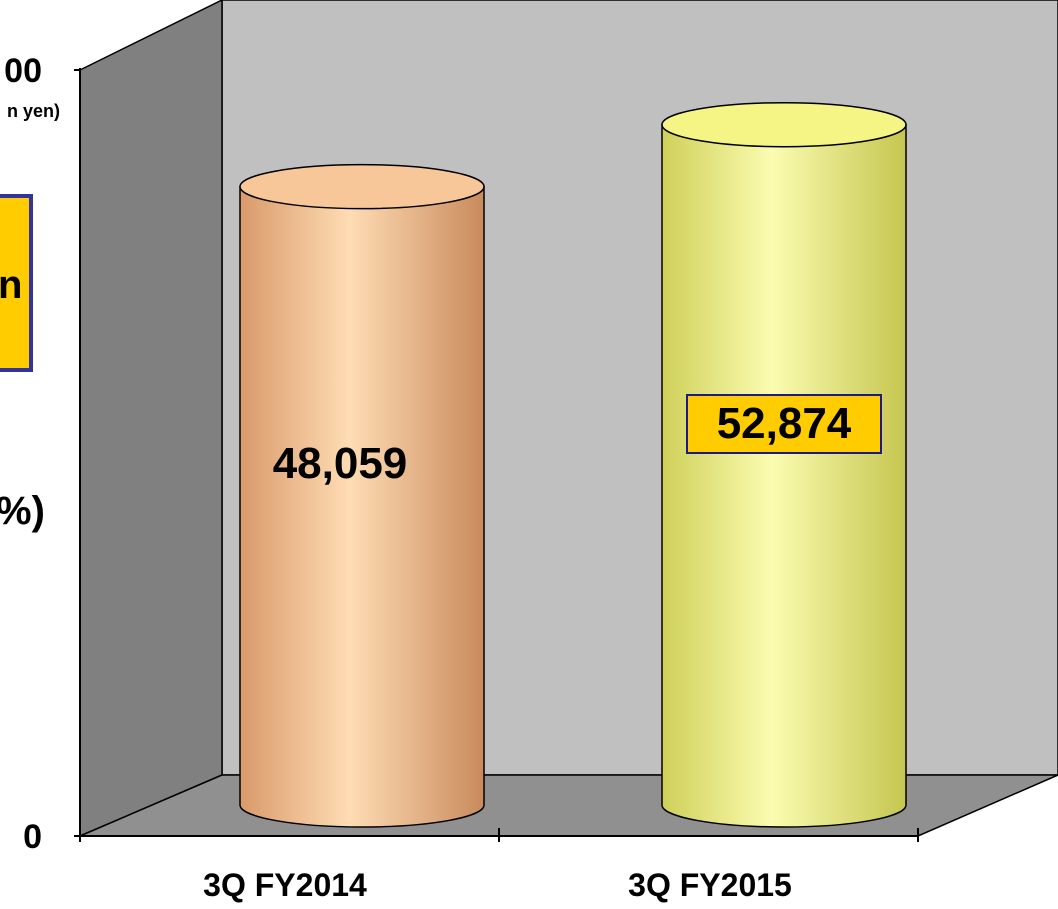  Describe the element at coordinates (710, 885) in the screenshot. I see `x-tick-label-1: 3Q FY2015` at that location.